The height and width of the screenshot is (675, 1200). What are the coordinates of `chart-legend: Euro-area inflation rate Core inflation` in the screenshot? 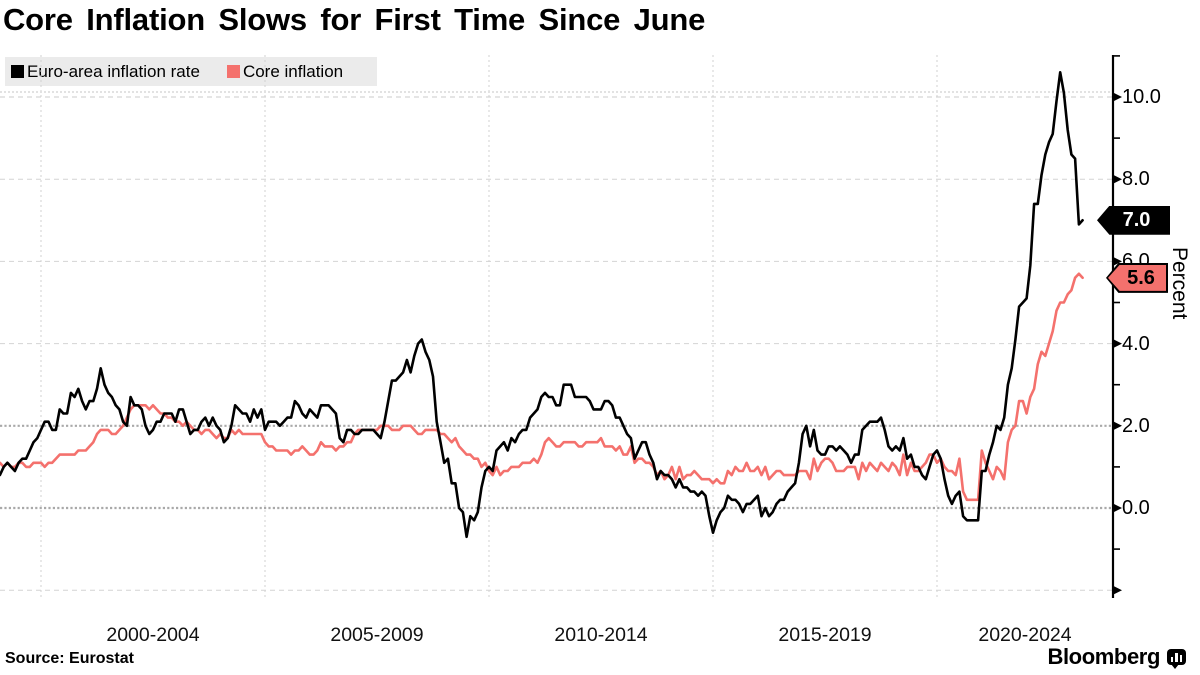 It's located at (191, 71).